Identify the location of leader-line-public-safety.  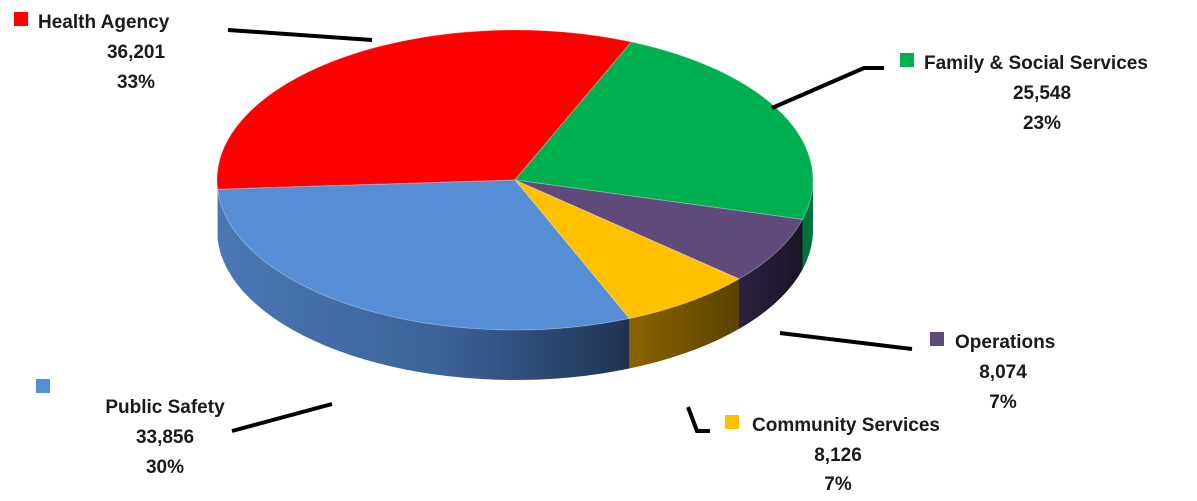
(282, 417).